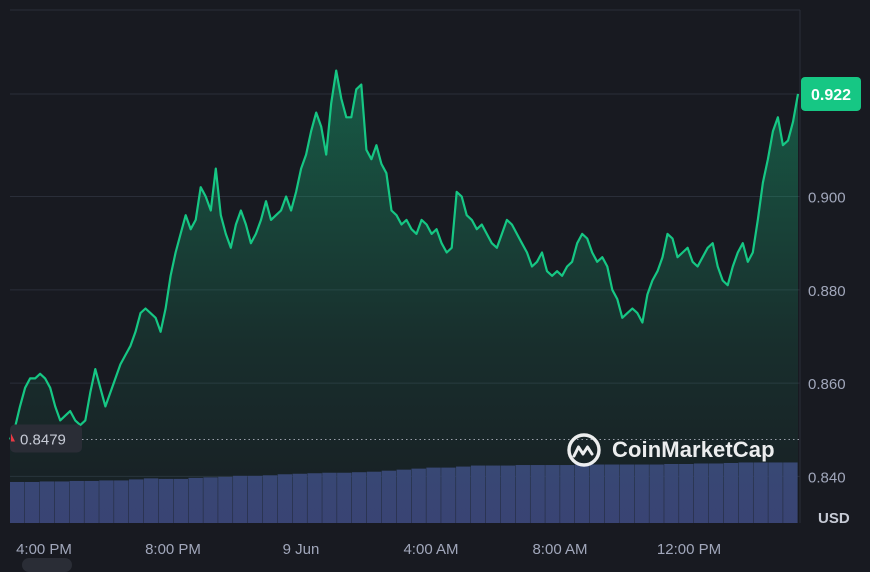  What do you see at coordinates (827, 198) in the screenshot?
I see `y-tick-label: 0.900` at bounding box center [827, 198].